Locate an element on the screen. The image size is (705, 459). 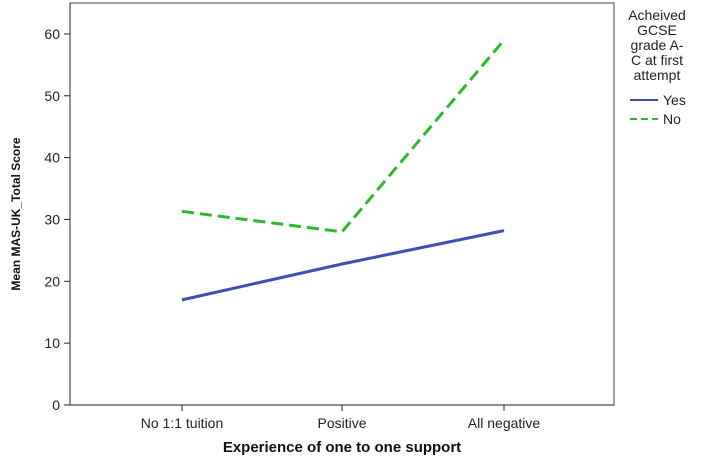
y-tick-label: 0 is located at coordinates (56, 405).